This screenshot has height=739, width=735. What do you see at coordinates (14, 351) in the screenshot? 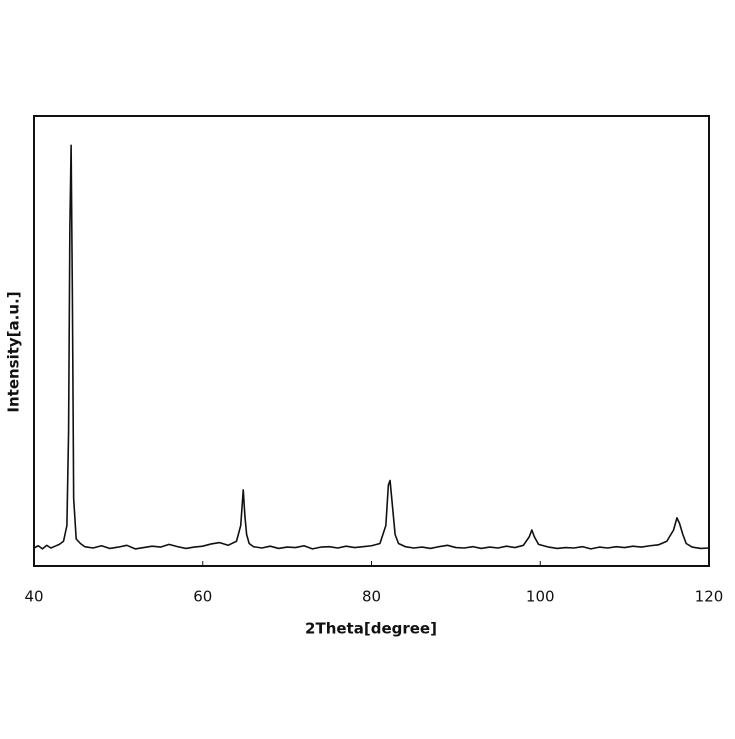
I see `y-axis-label: Intensity[a.u.]` at bounding box center [14, 351].